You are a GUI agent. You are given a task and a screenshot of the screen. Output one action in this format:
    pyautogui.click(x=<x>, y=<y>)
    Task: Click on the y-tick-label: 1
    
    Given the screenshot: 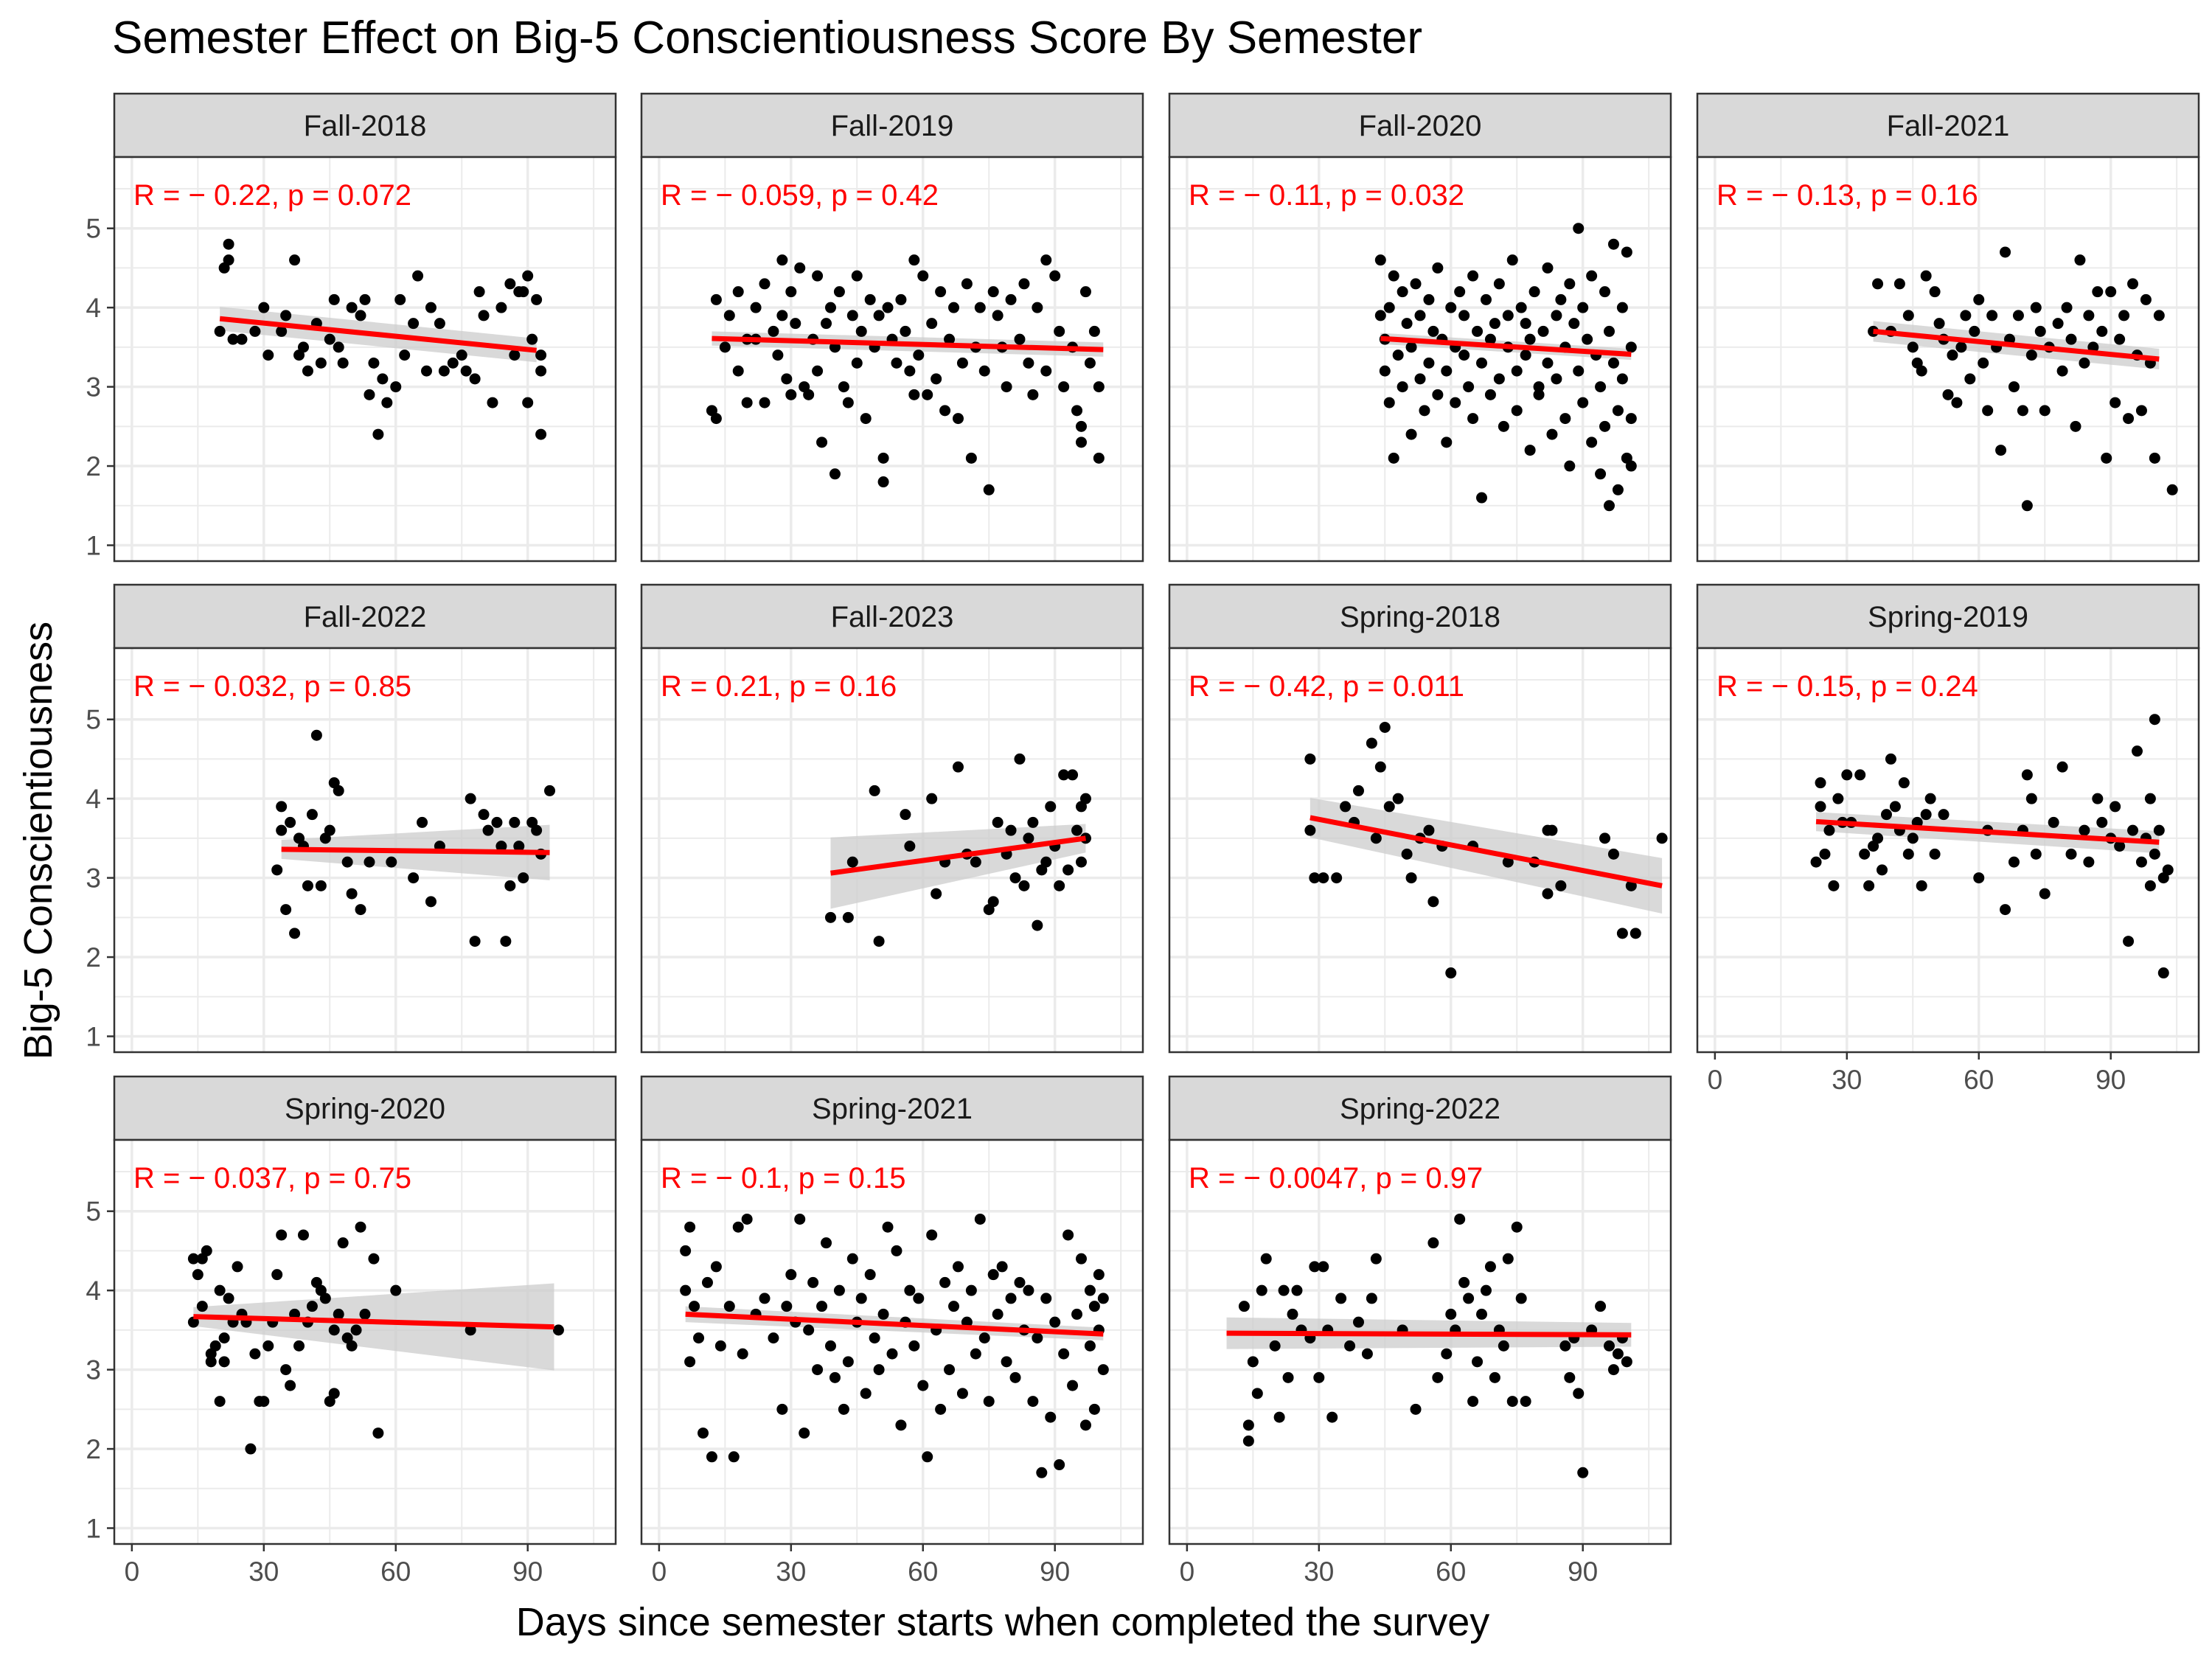 What is the action you would take?
    pyautogui.click(x=93, y=1037)
    